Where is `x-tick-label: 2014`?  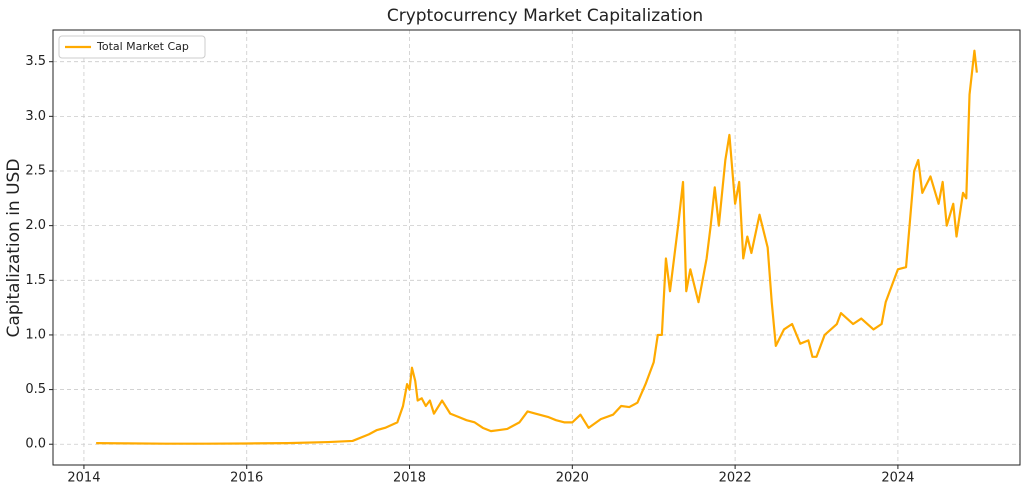
x-tick-label: 2014 is located at coordinates (83, 478).